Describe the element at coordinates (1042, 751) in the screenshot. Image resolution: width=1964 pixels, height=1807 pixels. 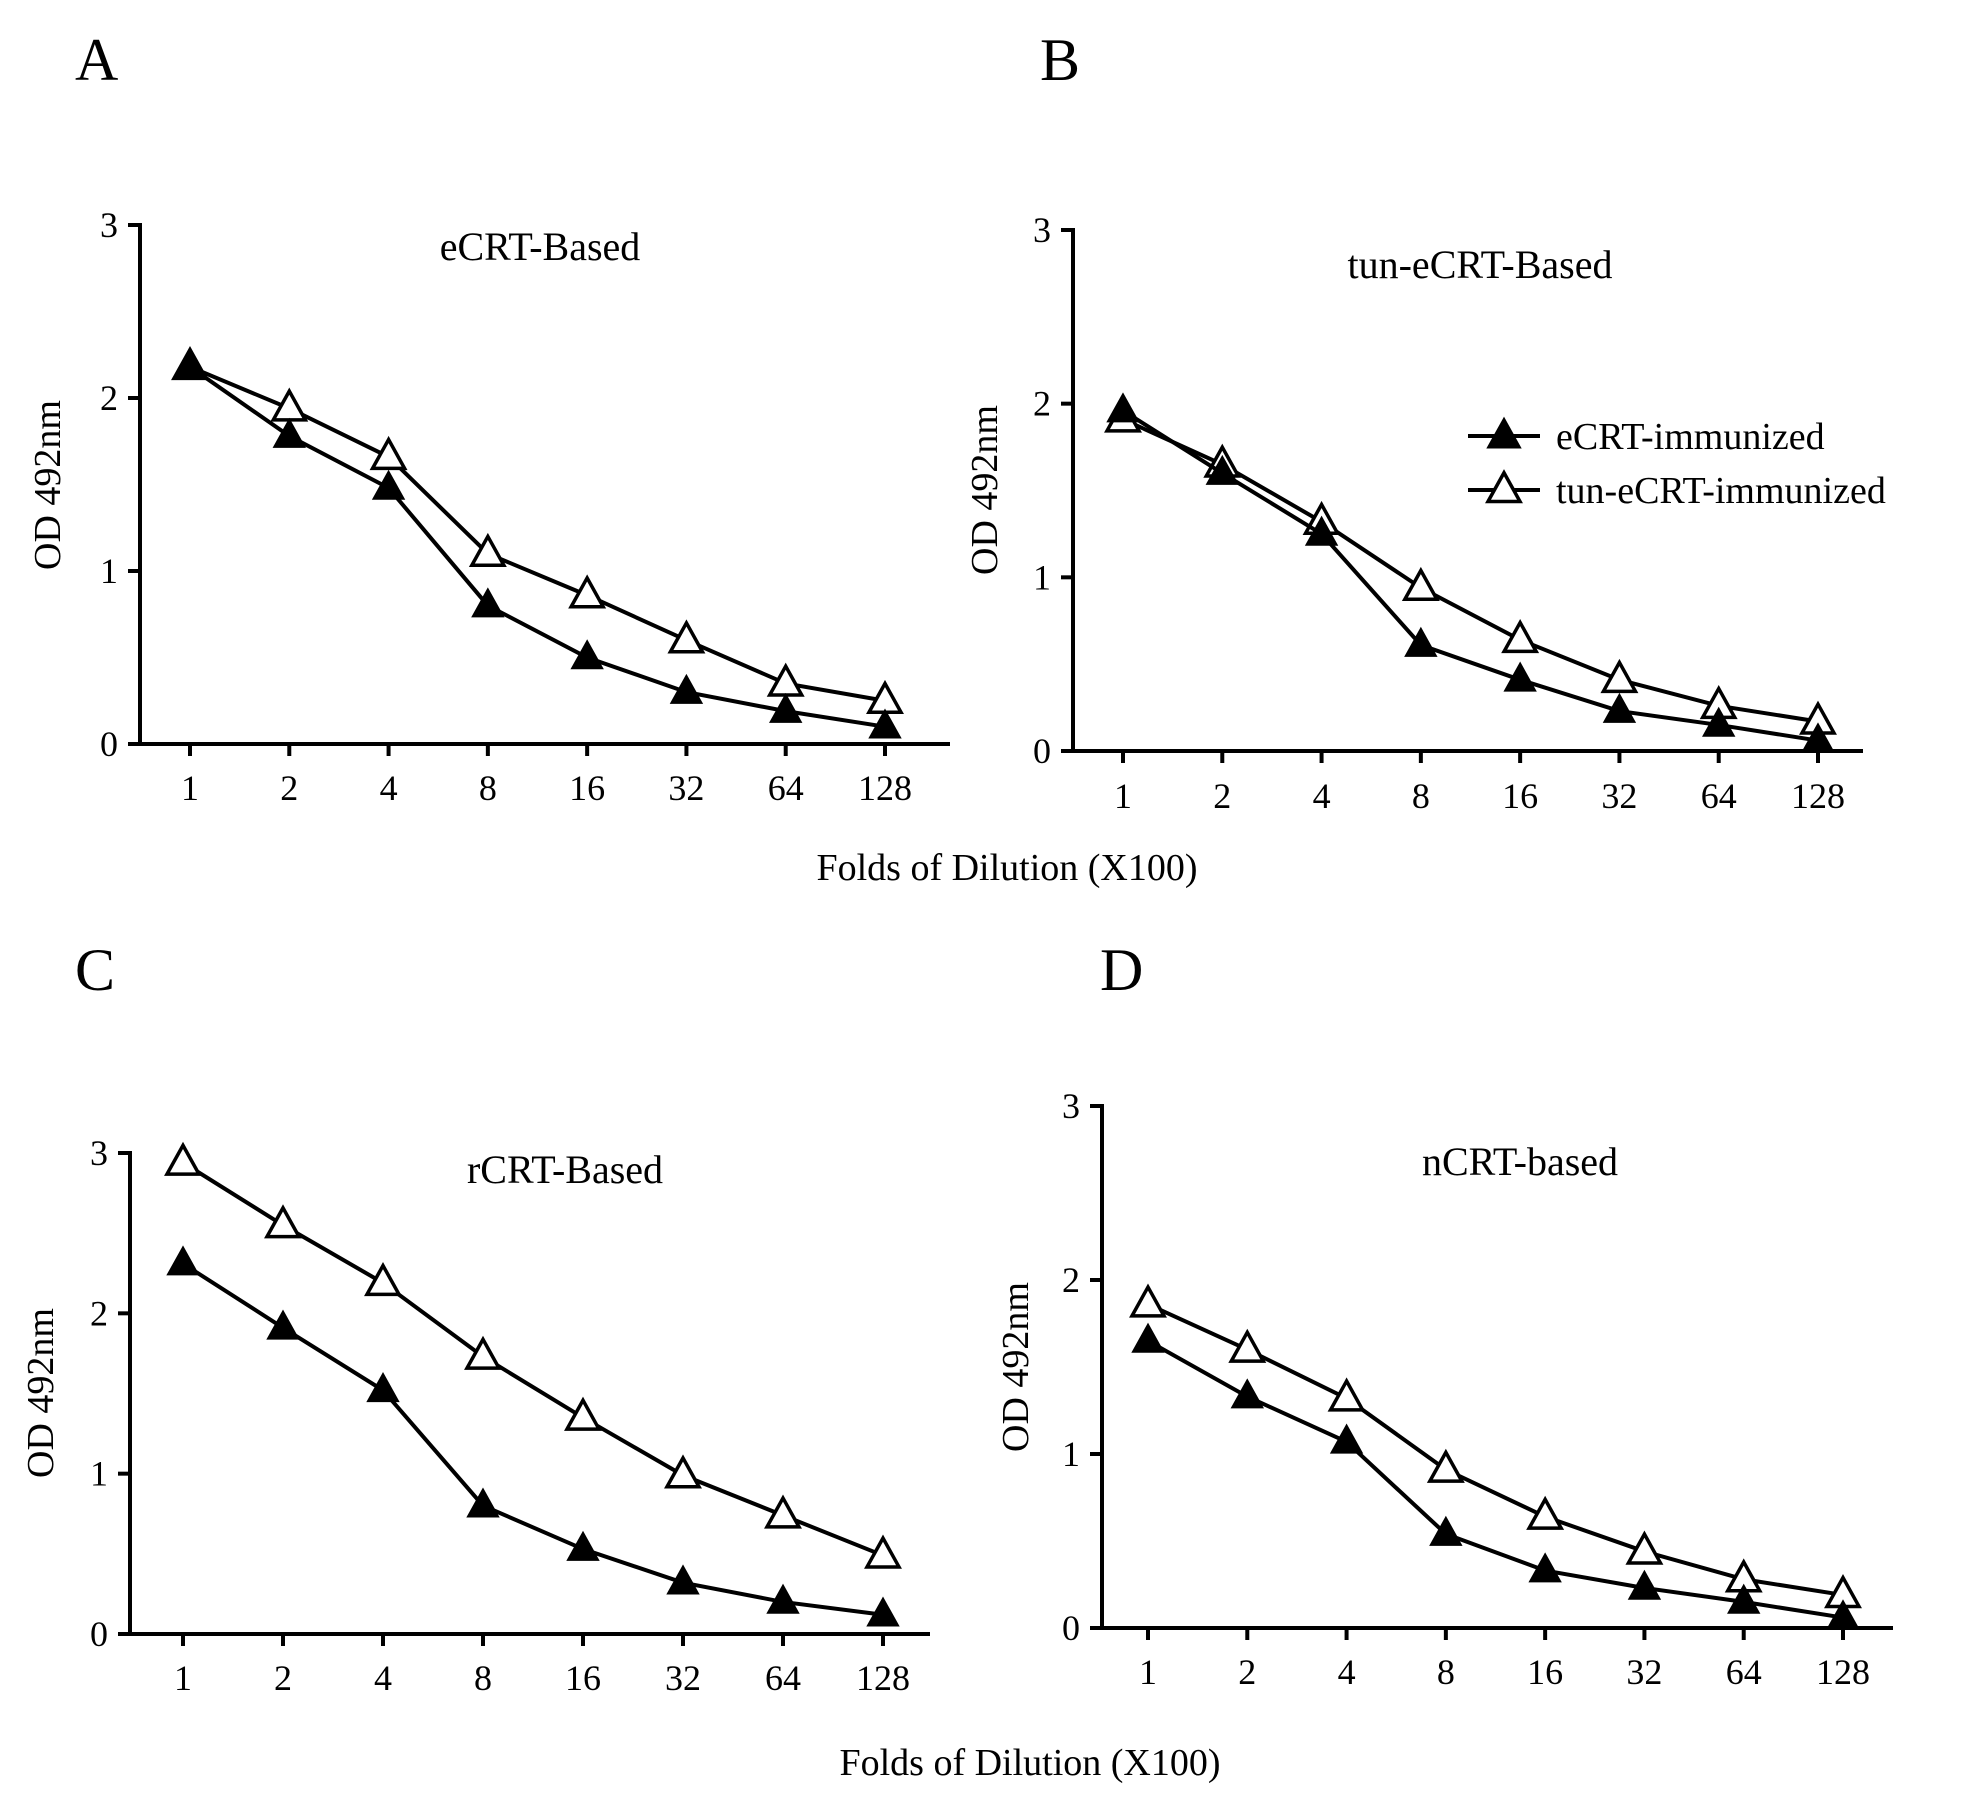
I see `panel-b-ytick-label: 0` at that location.